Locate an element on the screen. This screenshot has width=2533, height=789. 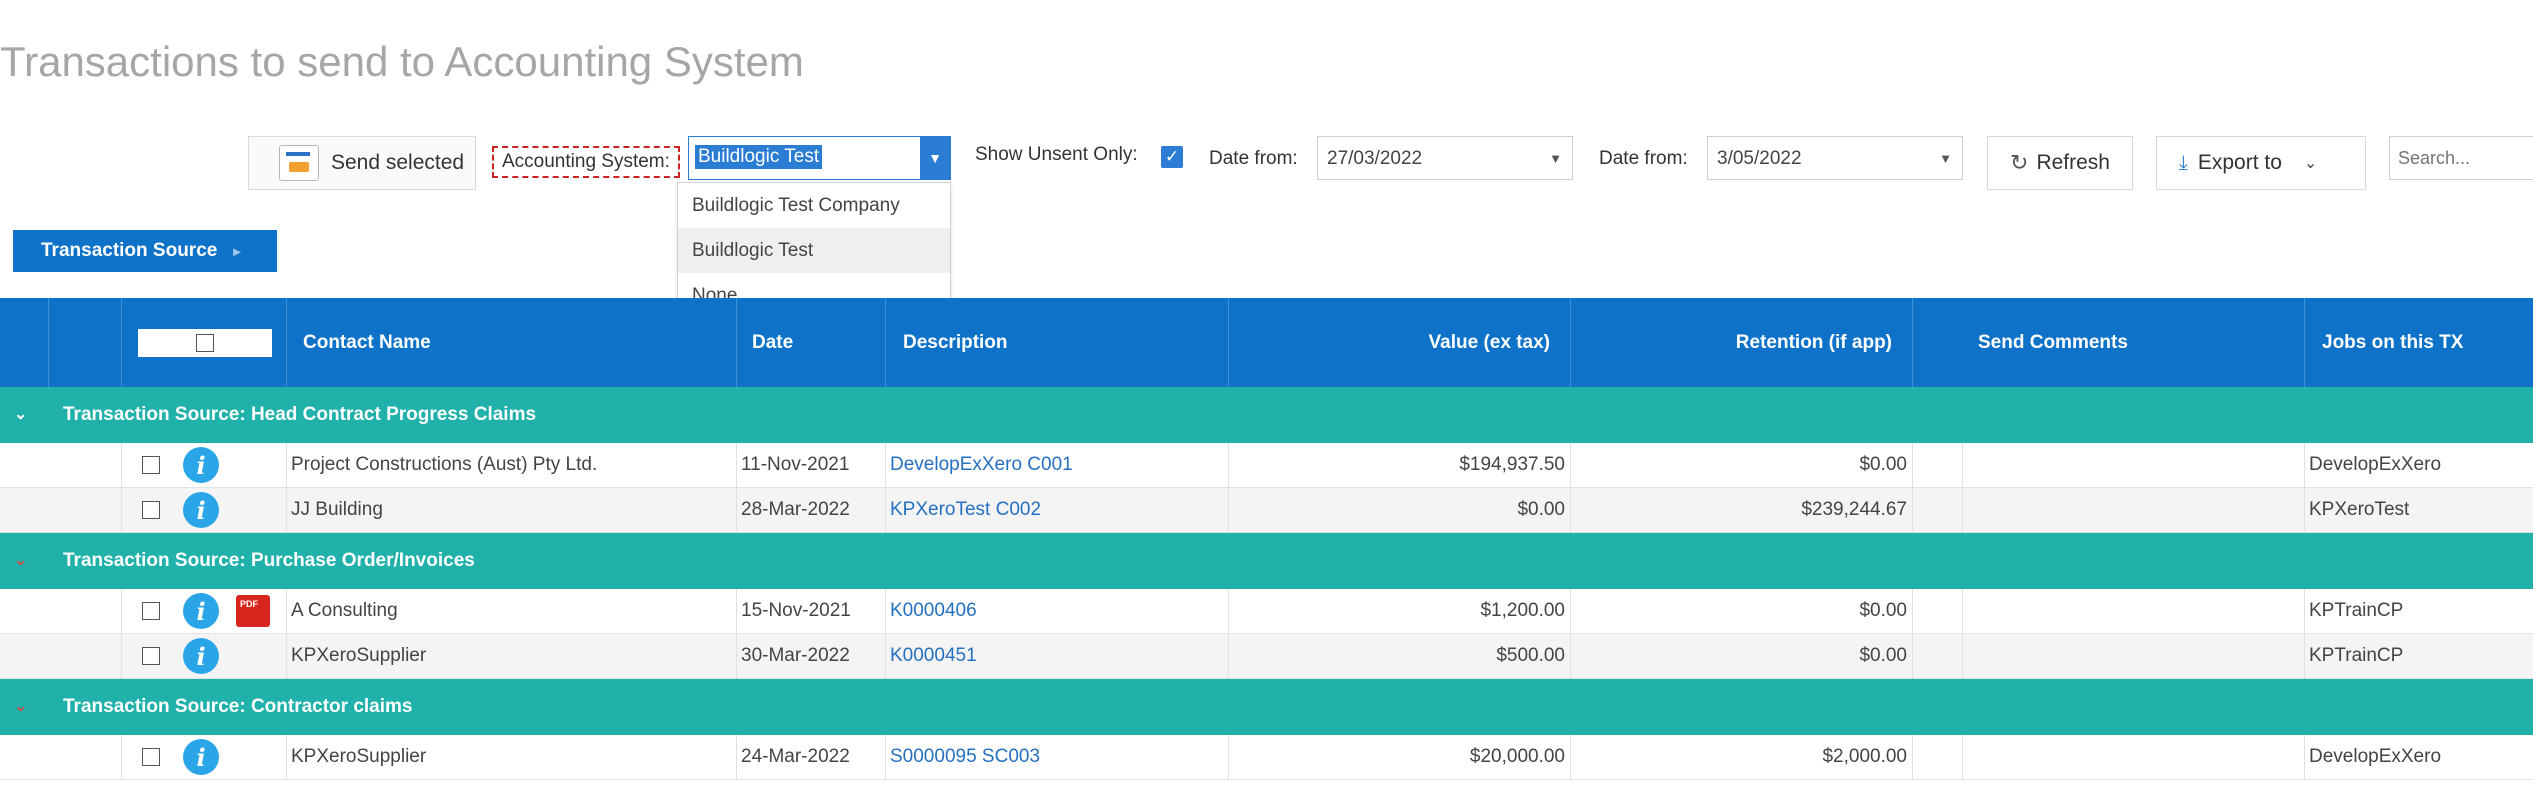
date-from-value: 27/03/2022 is located at coordinates (1375, 158).